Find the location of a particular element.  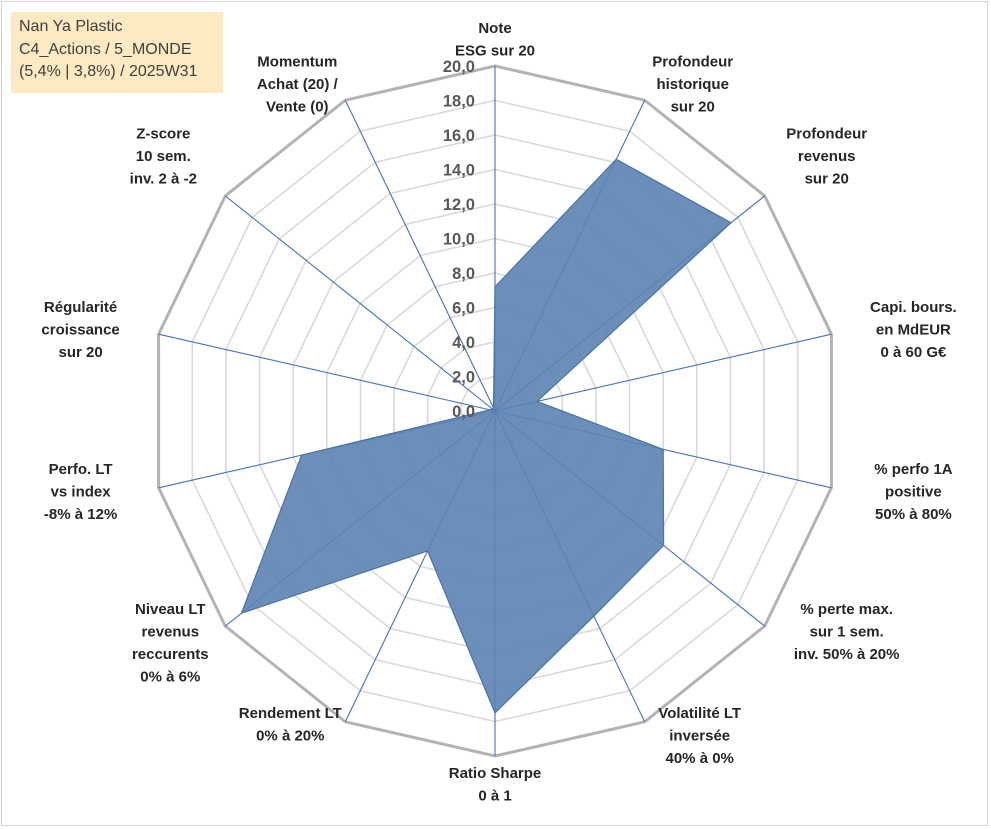

axis-label: Profondeur revenus sur 20 is located at coordinates (826, 156).